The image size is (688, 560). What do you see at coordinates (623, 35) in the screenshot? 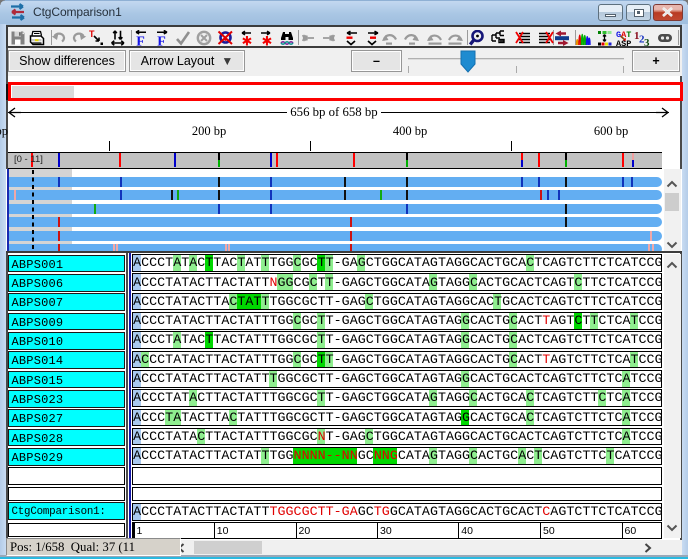
I see `svg-text: GAT` at bounding box center [623, 35].